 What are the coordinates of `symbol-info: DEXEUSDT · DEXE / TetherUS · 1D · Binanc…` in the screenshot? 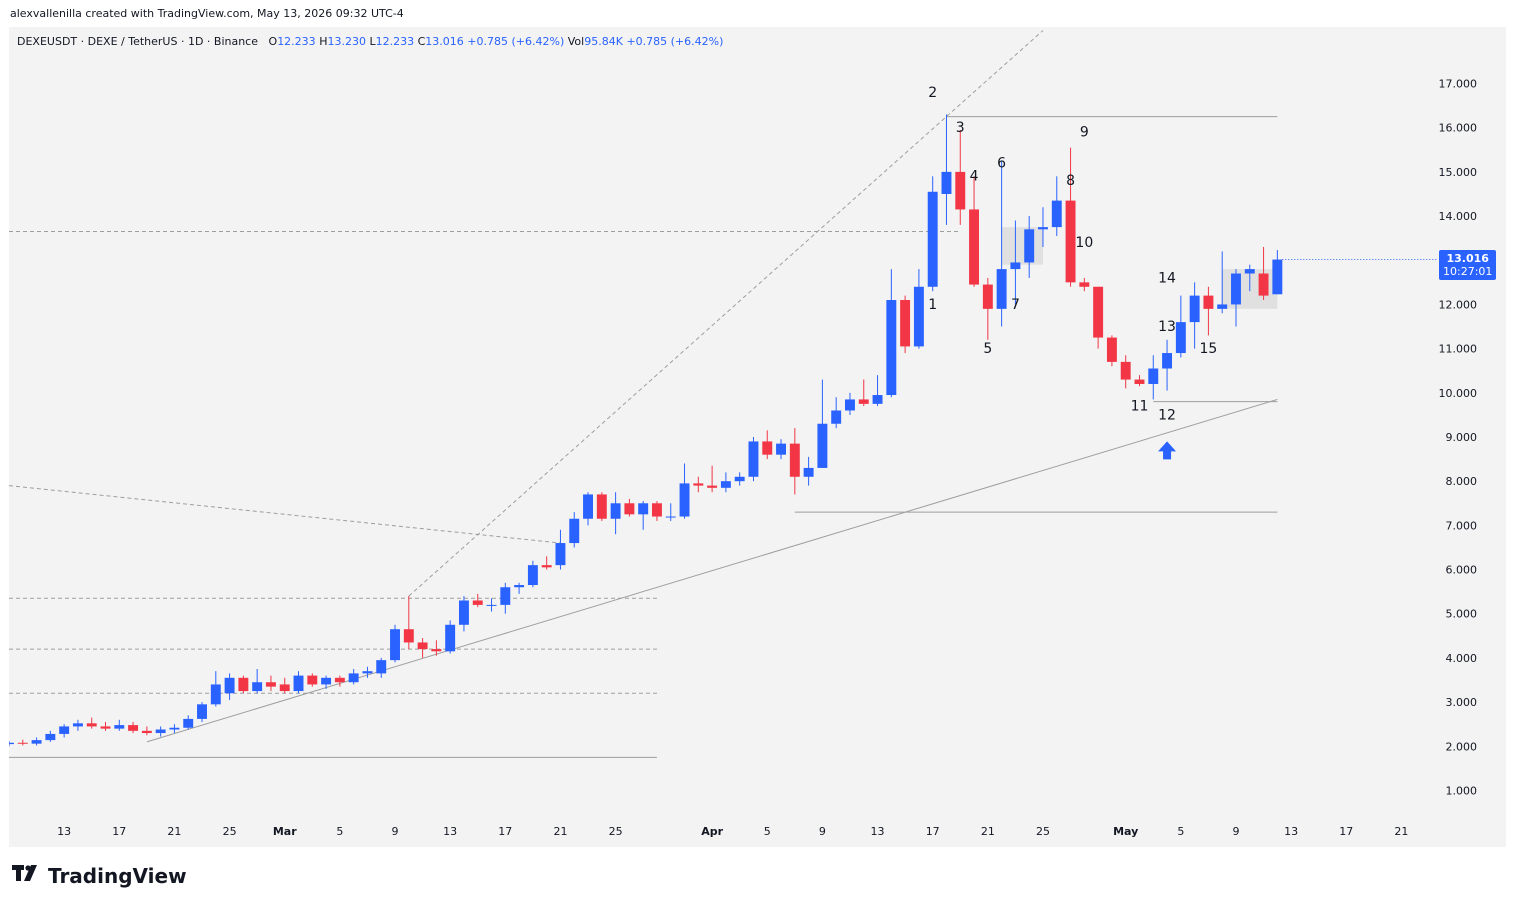 It's located at (138, 41).